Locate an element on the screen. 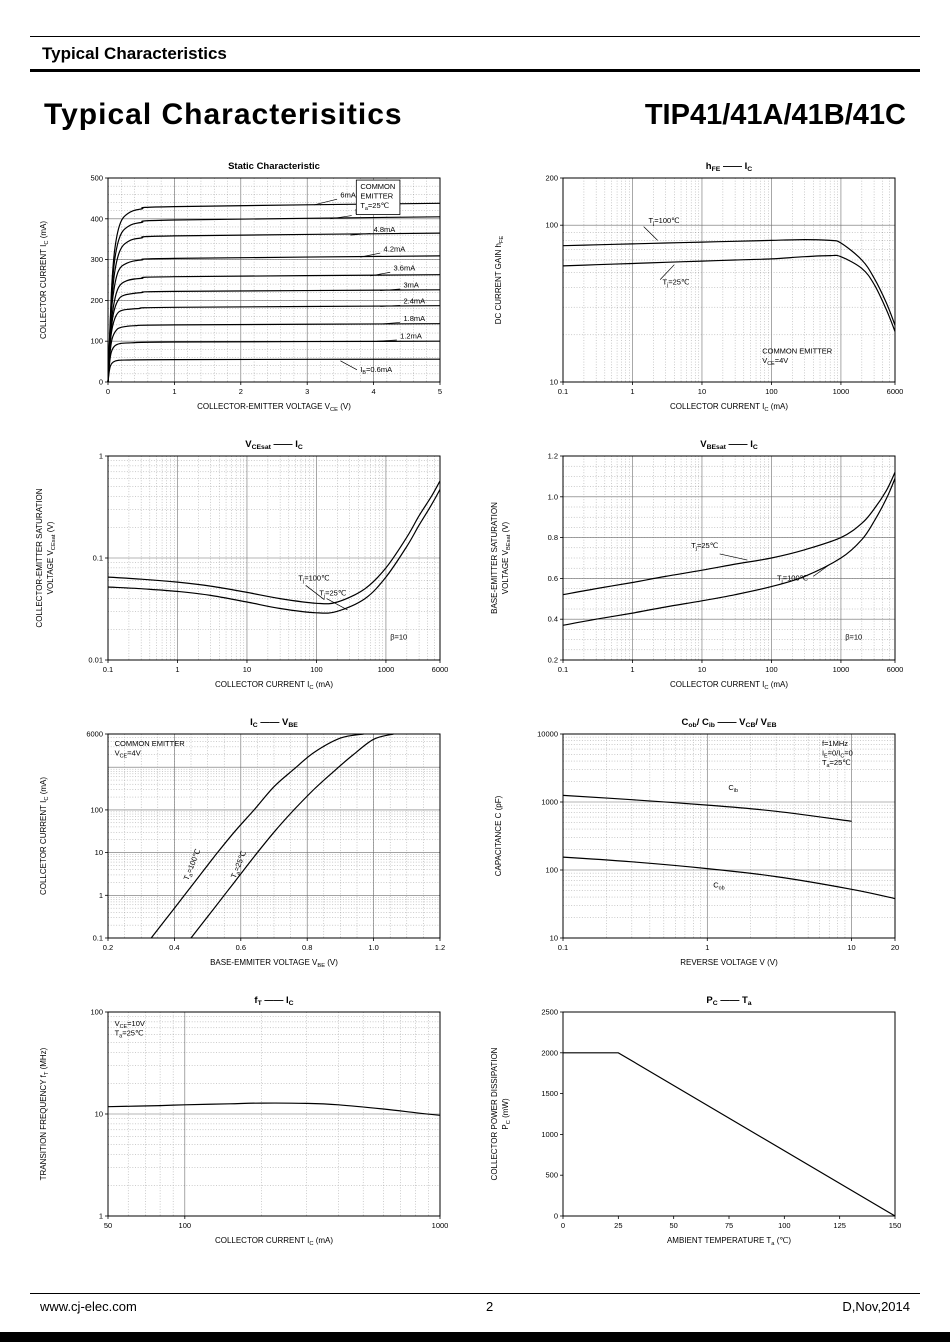 This screenshot has width=950, height=1344. y-tick-label: 2000 is located at coordinates (549, 1052).